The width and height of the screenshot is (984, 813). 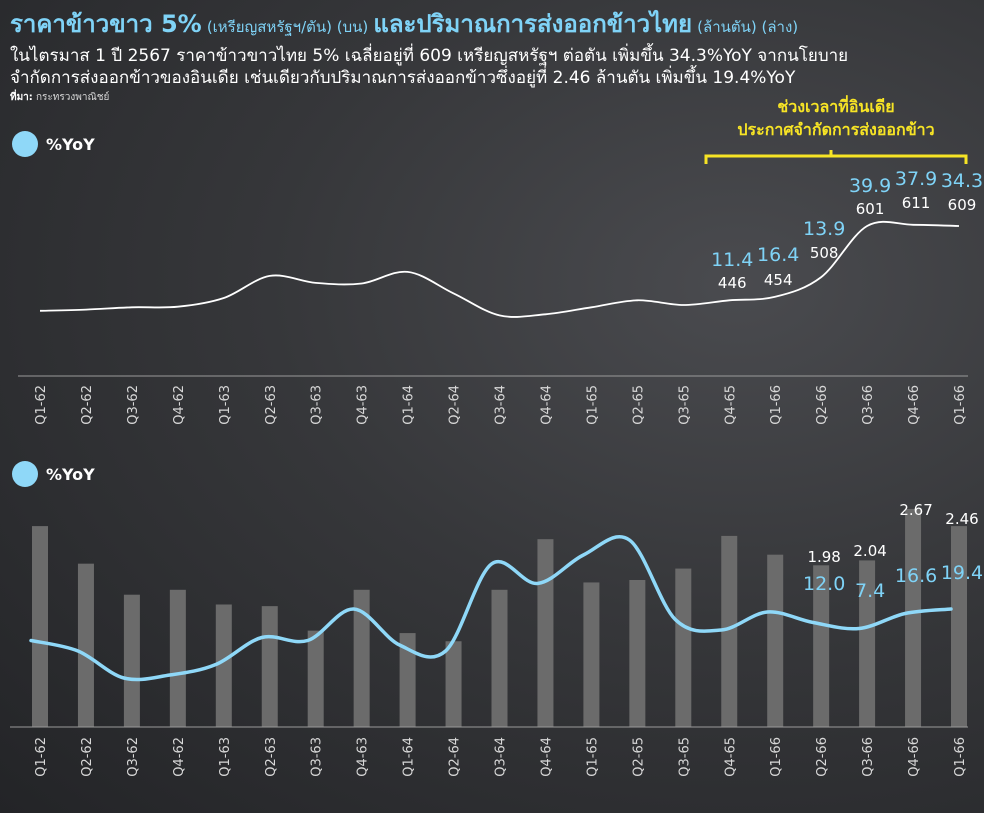 What do you see at coordinates (287, 27) in the screenshot?
I see `title-price-unit: (เหรียญสหรัฐฯ/ตัน) (บน)` at bounding box center [287, 27].